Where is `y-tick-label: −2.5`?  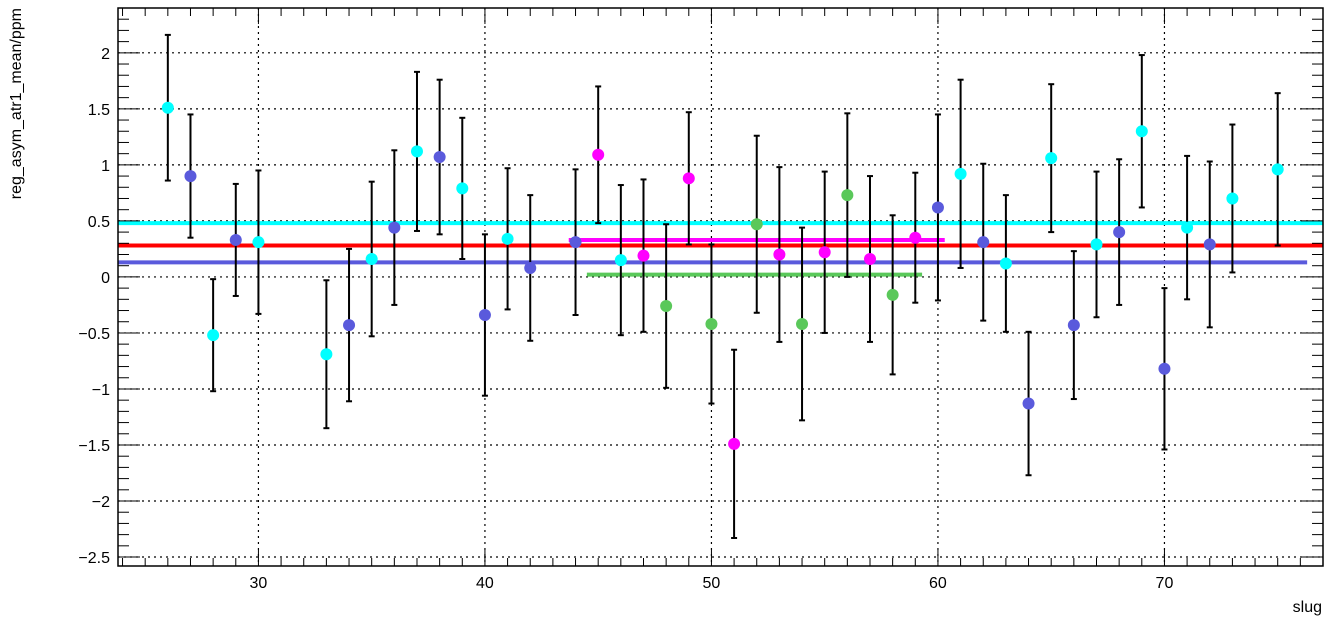
y-tick-label: −2.5 is located at coordinates (94, 558).